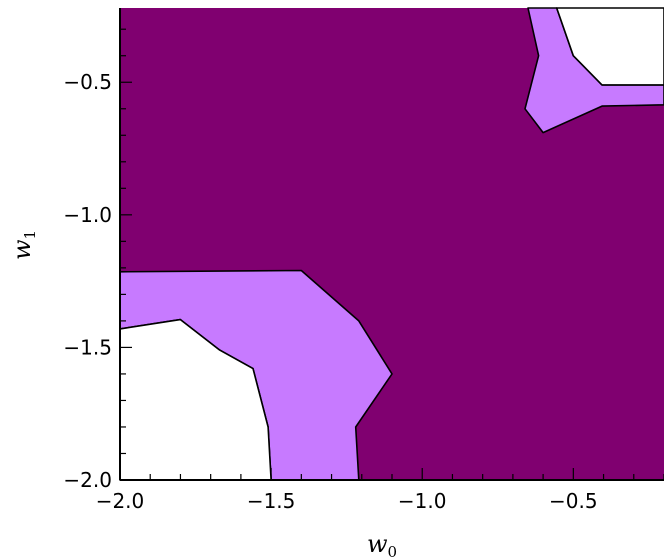 The image size is (664, 560). Describe the element at coordinates (120, 501) in the screenshot. I see `x-tick-label: −2.0` at that location.